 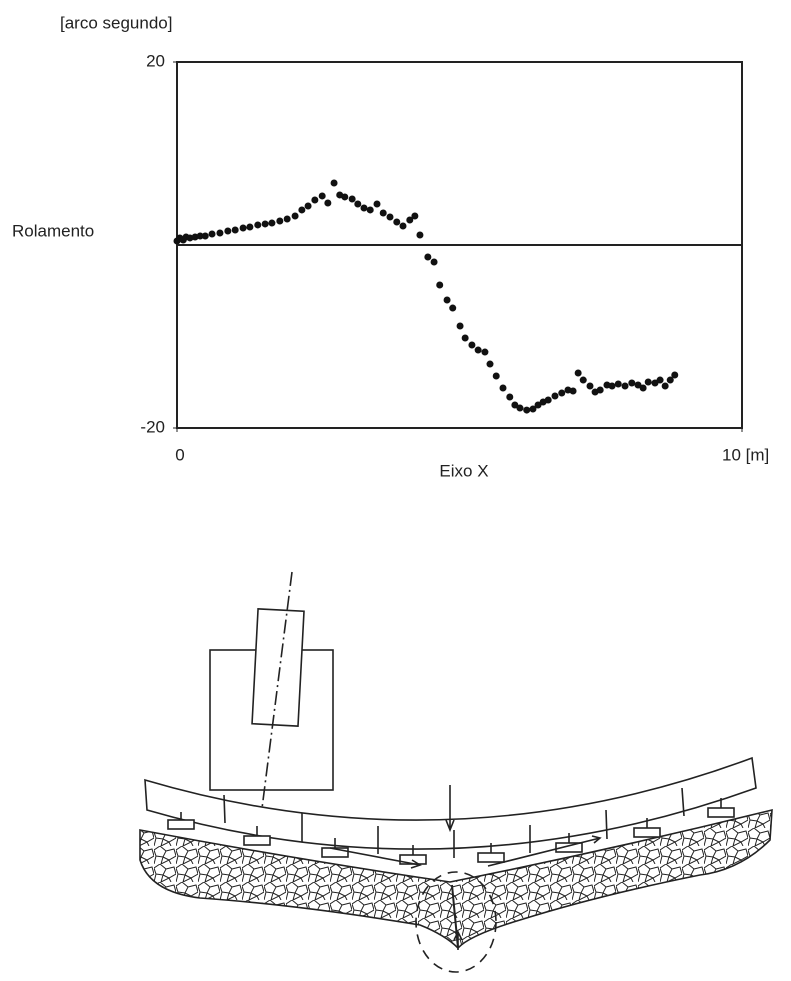 I want to click on beam, so click(x=450, y=803).